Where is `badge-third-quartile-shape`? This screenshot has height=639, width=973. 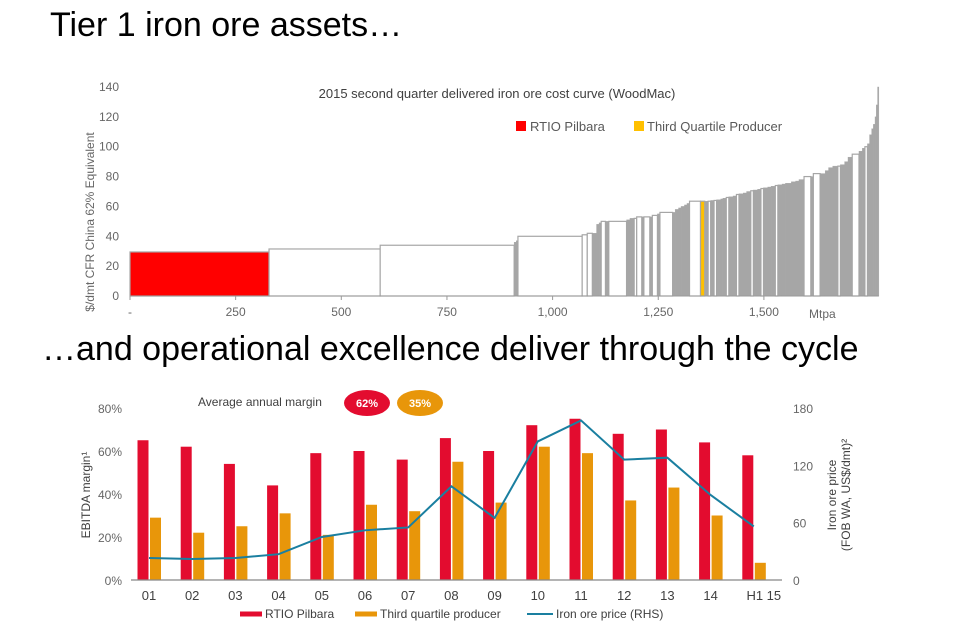
badge-third-quartile-shape is located at coordinates (420, 403).